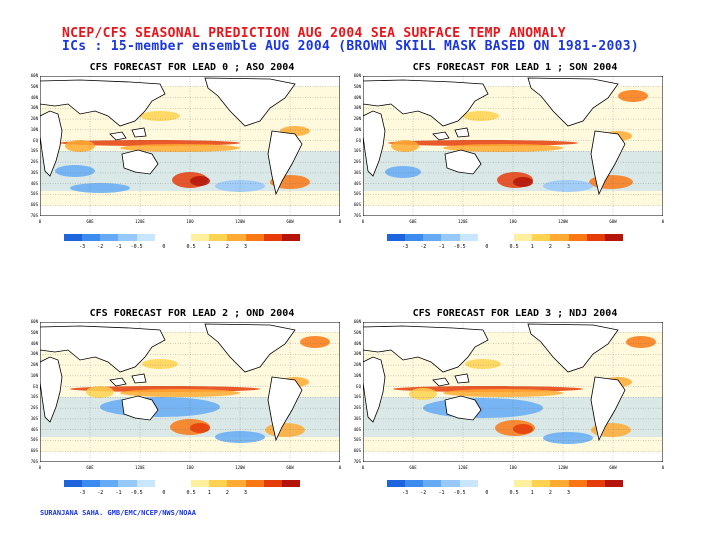  I want to click on colorbar-tick-label: -3, so click(82, 493).